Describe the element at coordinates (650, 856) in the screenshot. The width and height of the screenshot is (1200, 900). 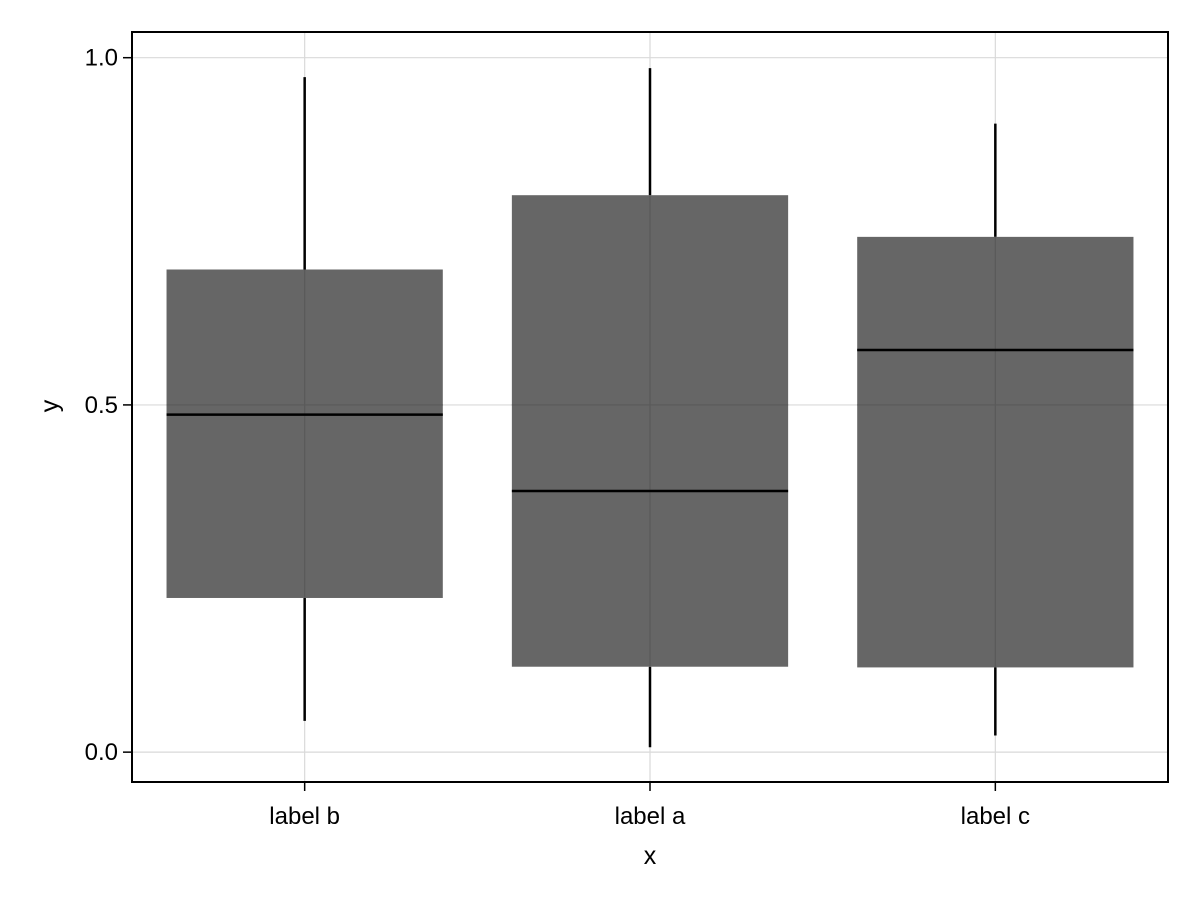
I see `x-axis-label: x` at that location.